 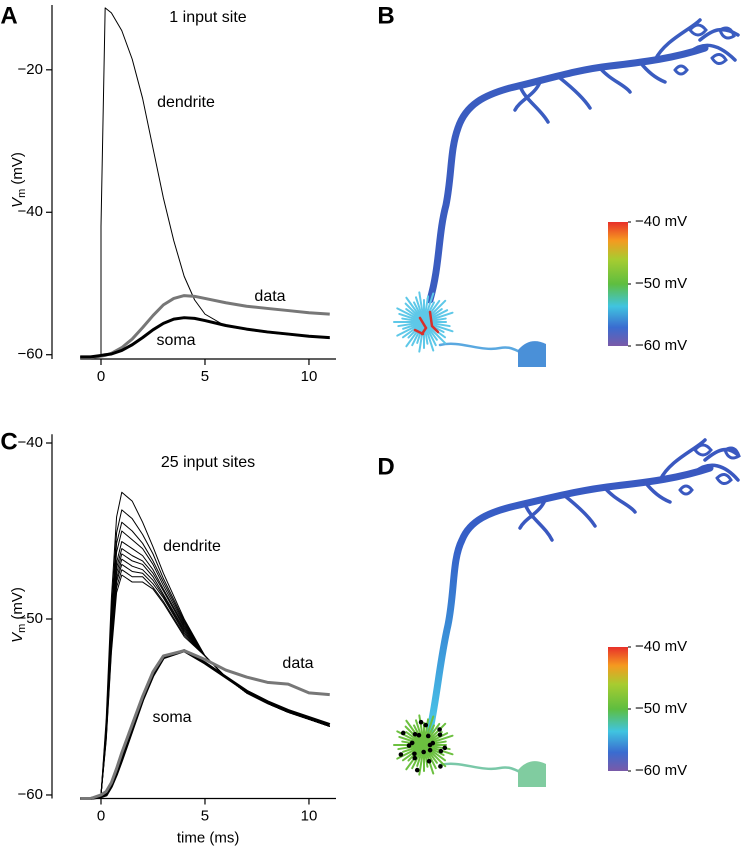 What do you see at coordinates (385, 466) in the screenshot?
I see `panel-label: D` at bounding box center [385, 466].